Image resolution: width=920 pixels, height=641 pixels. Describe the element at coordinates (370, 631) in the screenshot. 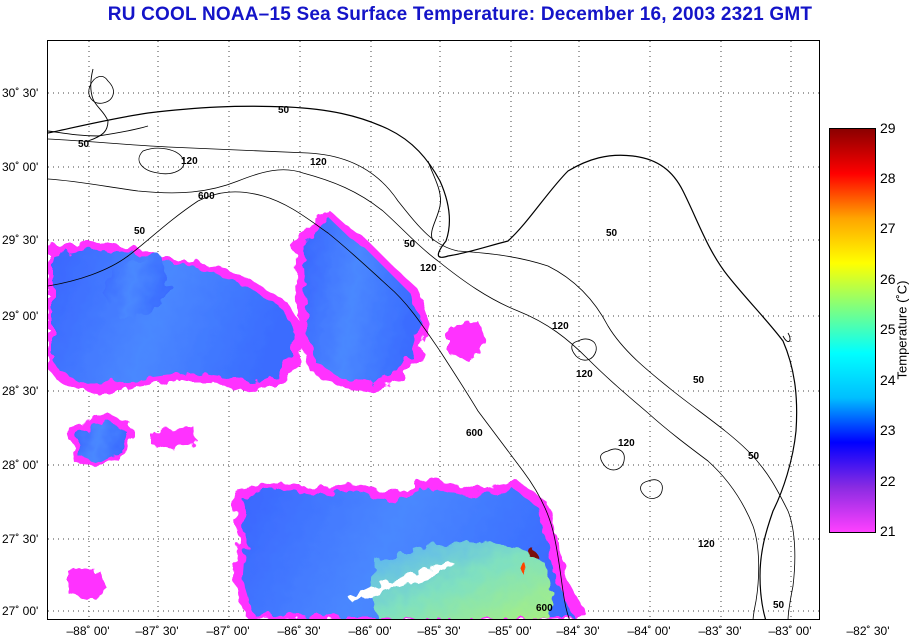

I see `longitude-label: –86˚ 00'` at that location.